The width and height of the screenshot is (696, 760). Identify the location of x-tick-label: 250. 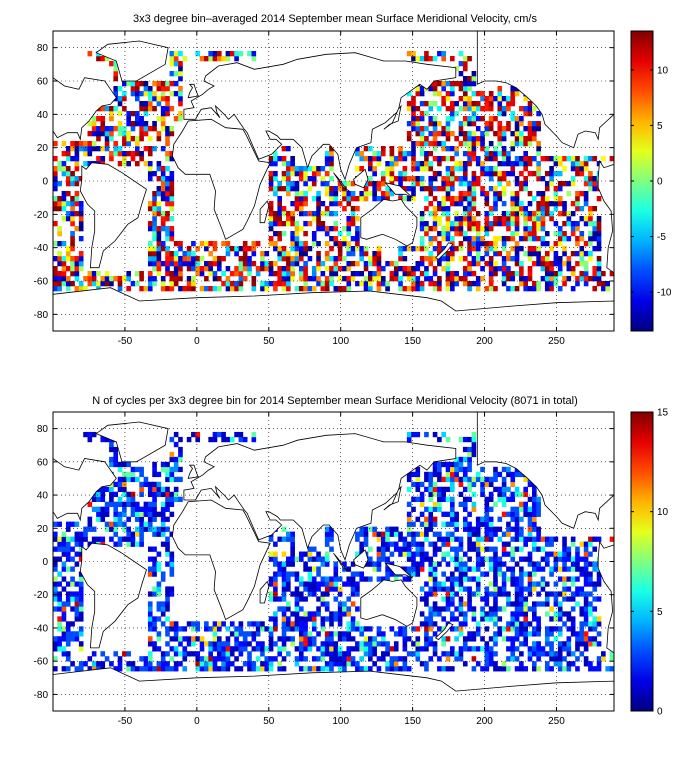
(556, 341).